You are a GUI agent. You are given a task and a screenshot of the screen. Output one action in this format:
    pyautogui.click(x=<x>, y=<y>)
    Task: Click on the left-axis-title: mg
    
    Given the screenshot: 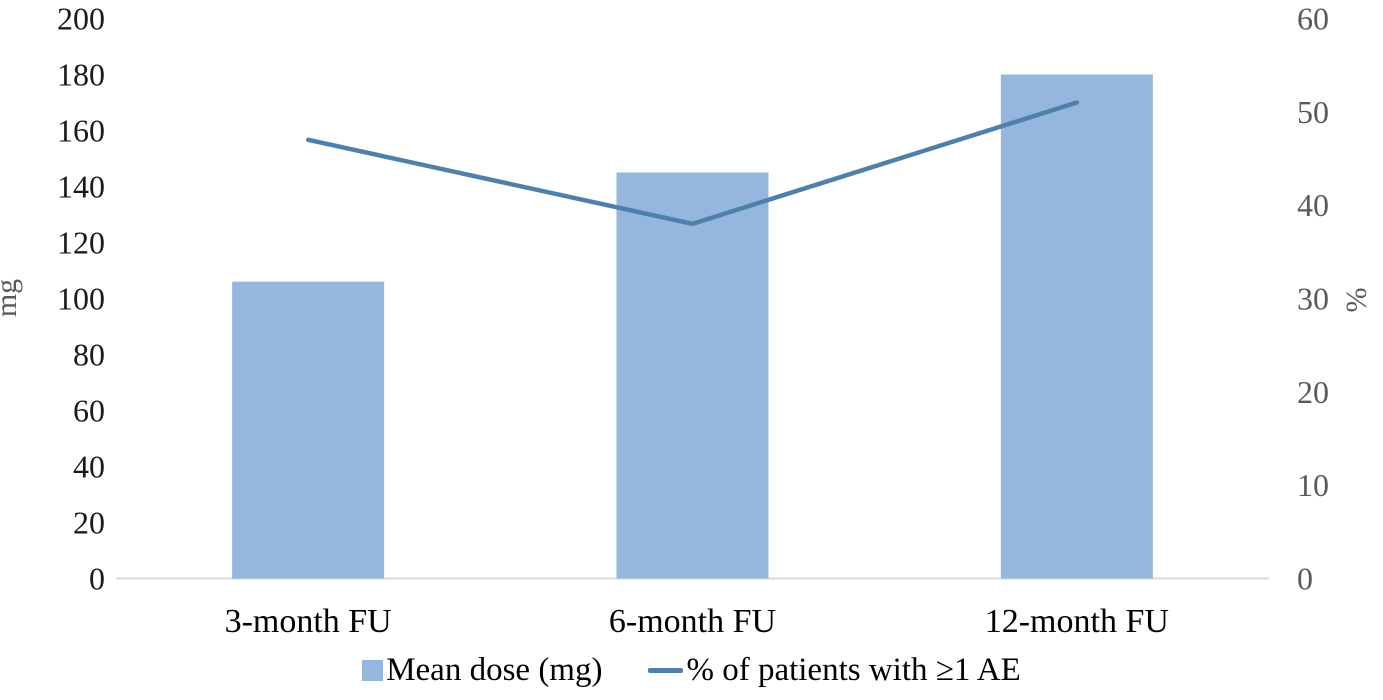 What is the action you would take?
    pyautogui.click(x=11, y=298)
    